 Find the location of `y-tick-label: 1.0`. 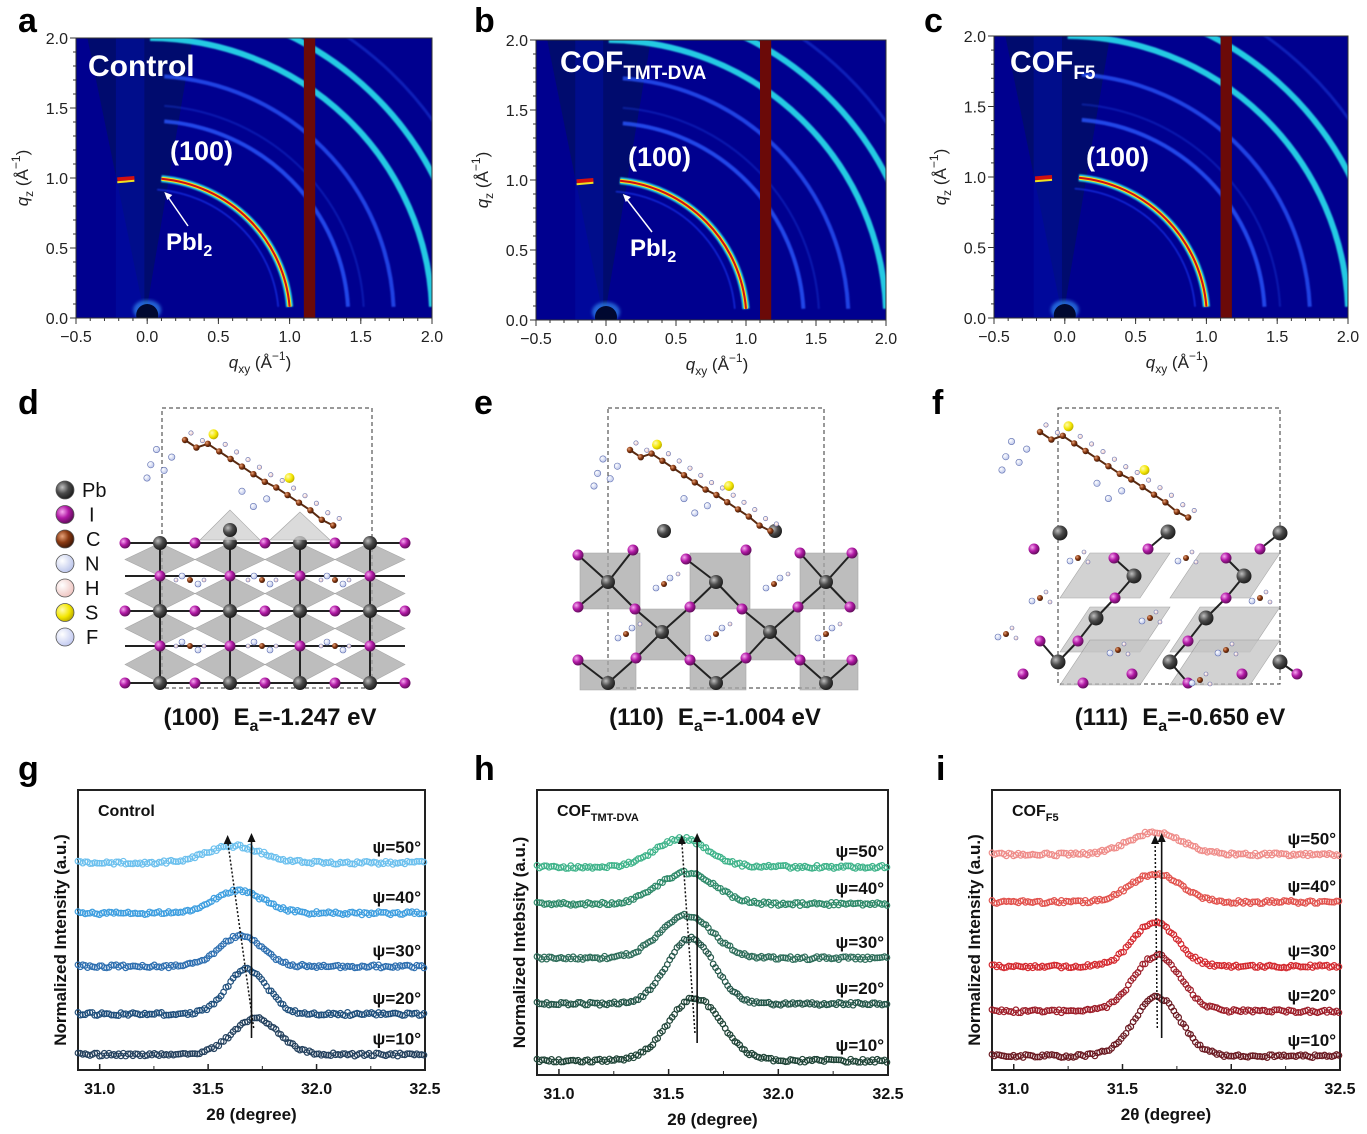

y-tick-label: 1.0 is located at coordinates (57, 179).